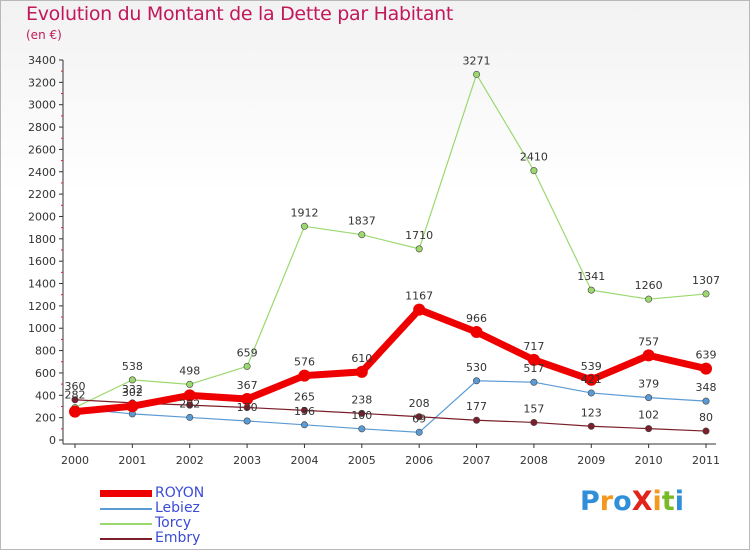  Describe the element at coordinates (42, 60) in the screenshot. I see `y-tick-label: 3400` at that location.